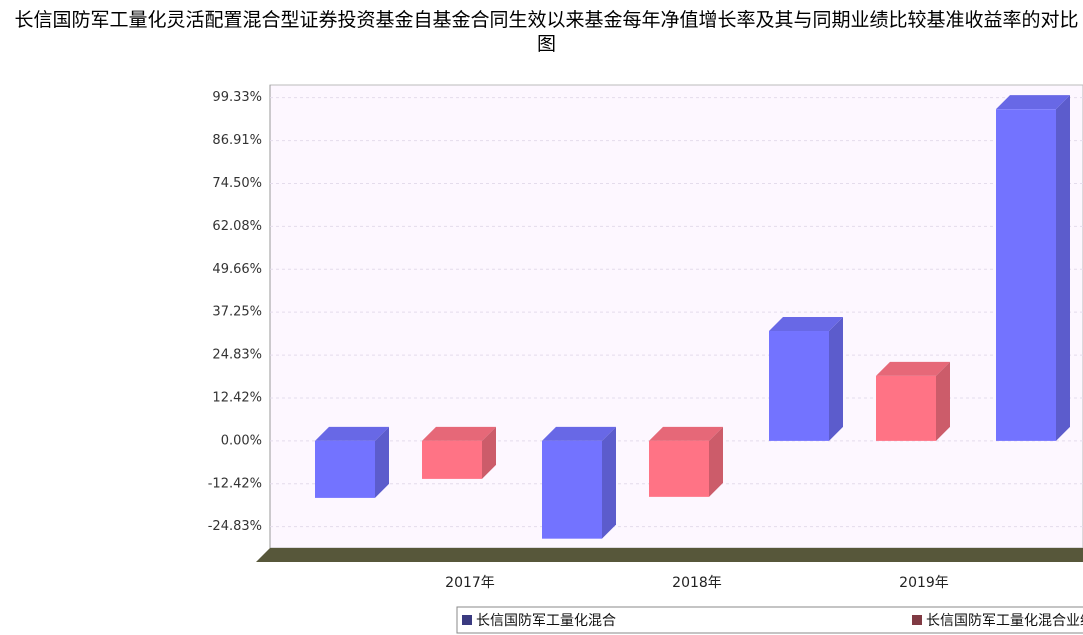 The height and width of the screenshot is (635, 1083). What do you see at coordinates (237, 226) in the screenshot?
I see `y-tick-label: 62.08%` at bounding box center [237, 226].